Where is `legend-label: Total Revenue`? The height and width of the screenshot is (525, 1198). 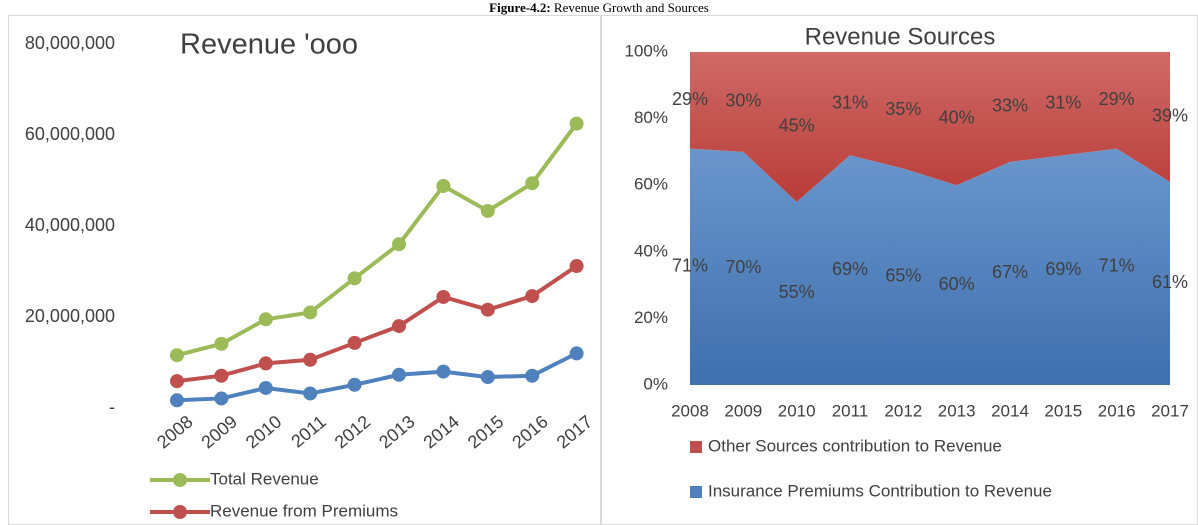
legend-label: Total Revenue is located at coordinates (264, 478).